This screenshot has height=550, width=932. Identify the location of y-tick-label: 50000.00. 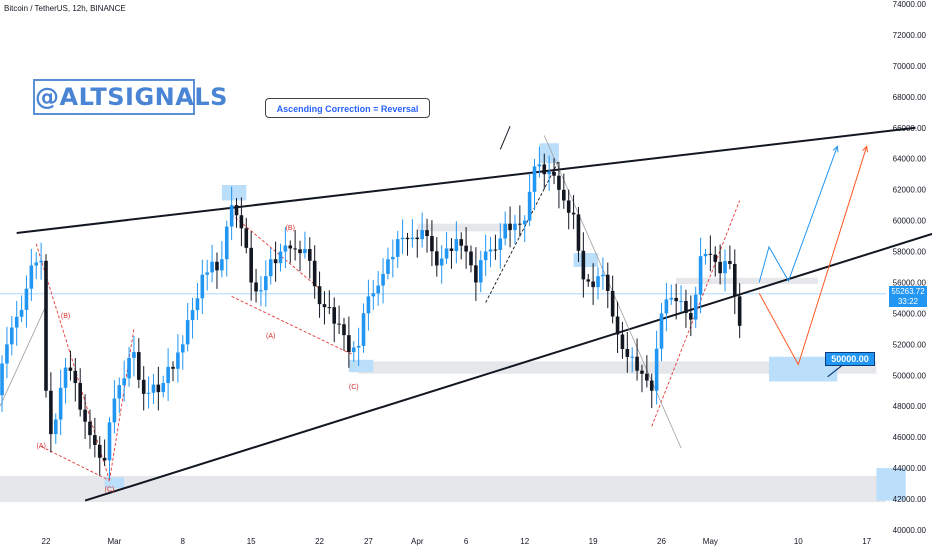
(910, 375).